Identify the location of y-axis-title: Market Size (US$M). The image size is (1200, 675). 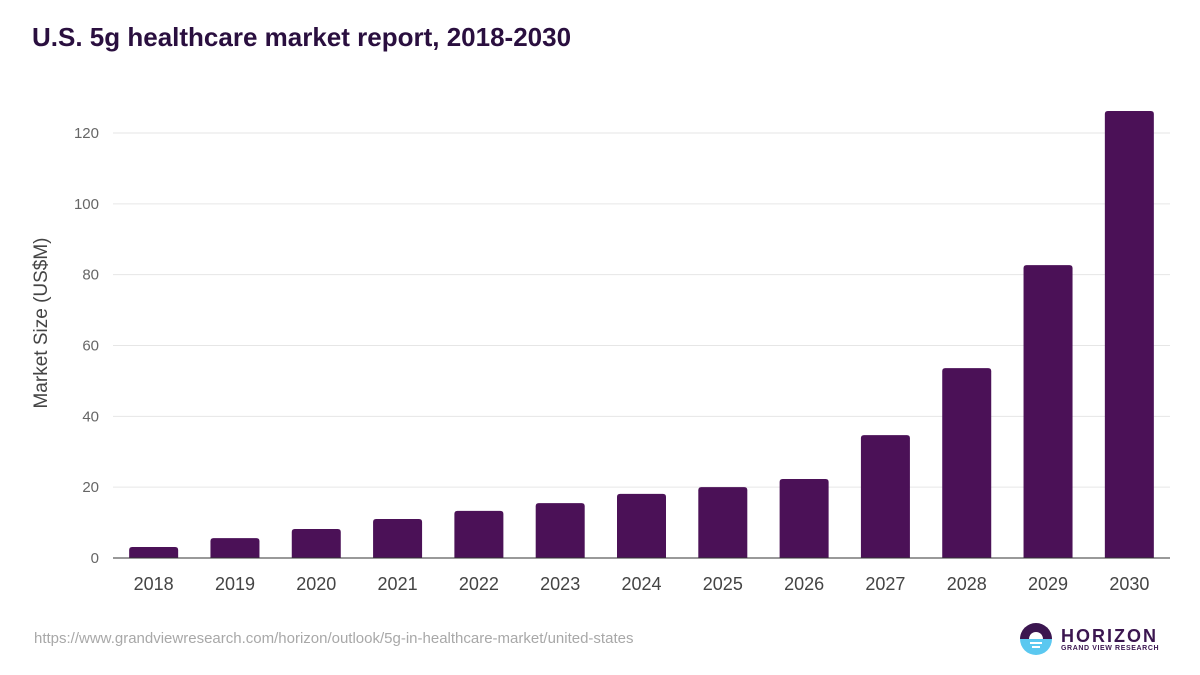
(41, 322).